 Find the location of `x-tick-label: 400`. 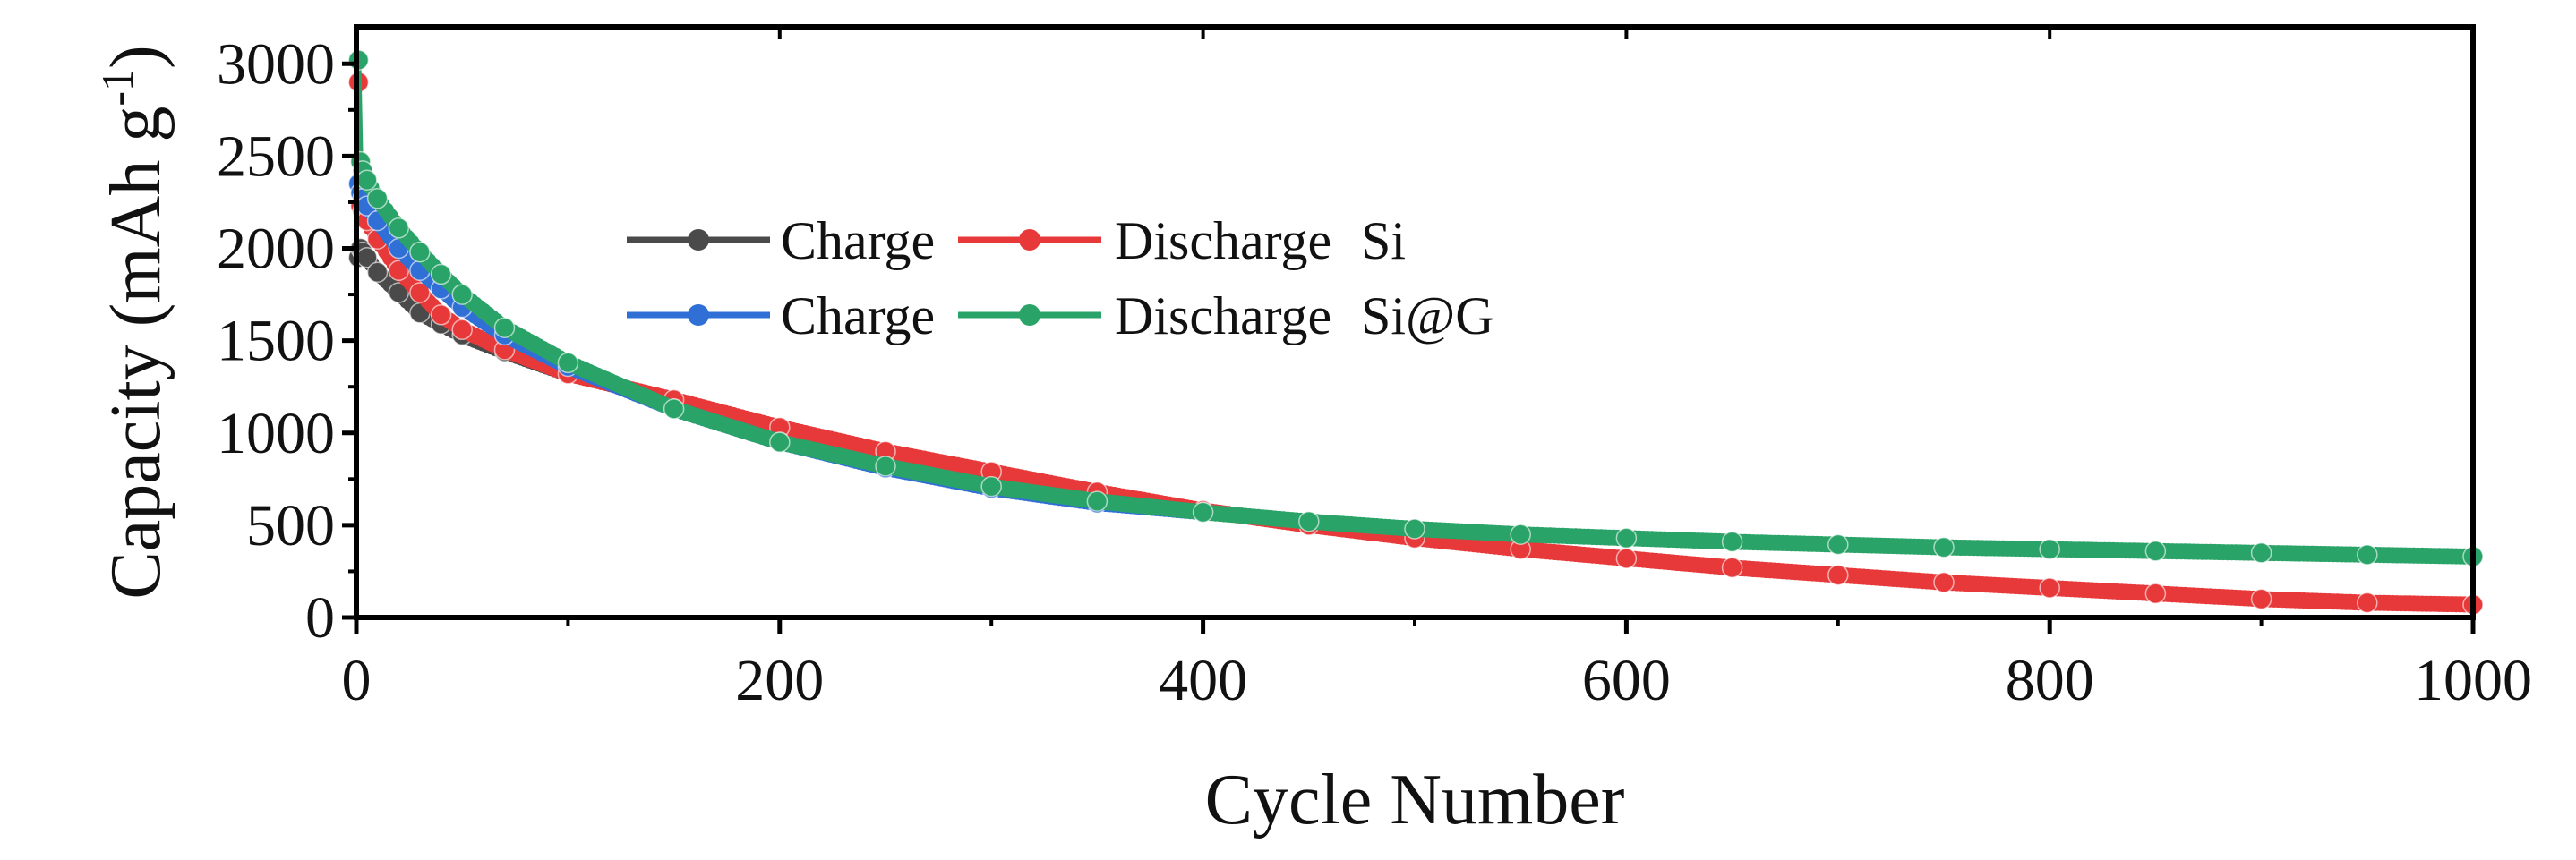

x-tick-label: 400 is located at coordinates (1203, 680).